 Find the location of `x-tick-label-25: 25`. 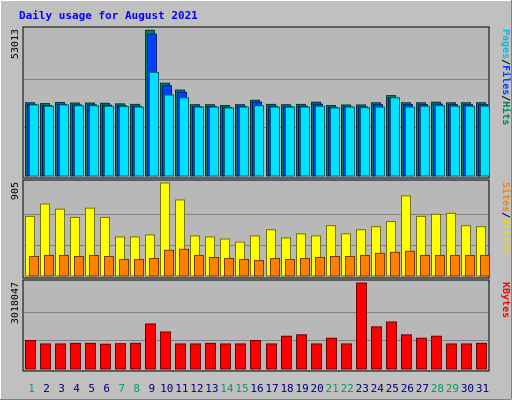

x-tick-label-25: 25 is located at coordinates (392, 388).